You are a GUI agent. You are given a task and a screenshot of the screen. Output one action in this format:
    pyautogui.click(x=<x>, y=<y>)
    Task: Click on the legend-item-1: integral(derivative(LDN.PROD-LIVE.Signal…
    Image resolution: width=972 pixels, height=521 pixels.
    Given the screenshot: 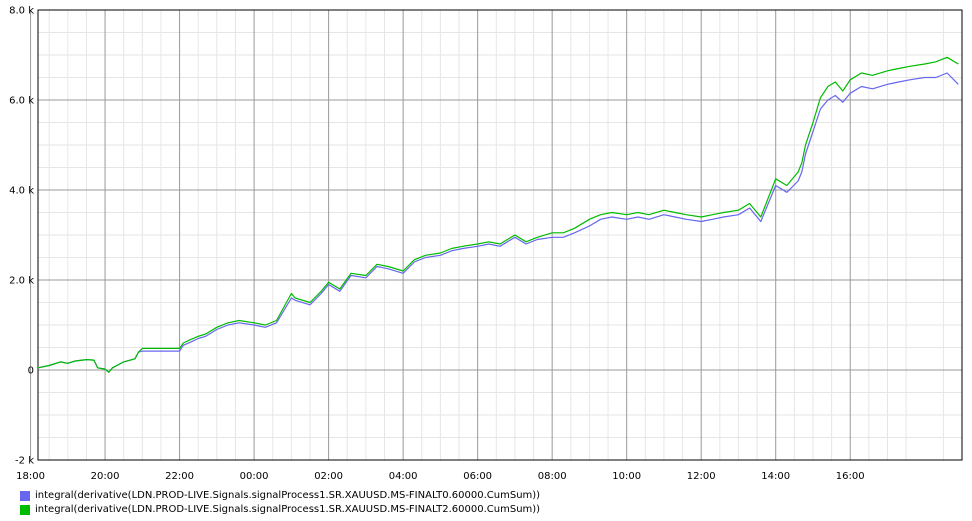 What is the action you would take?
    pyautogui.click(x=280, y=510)
    